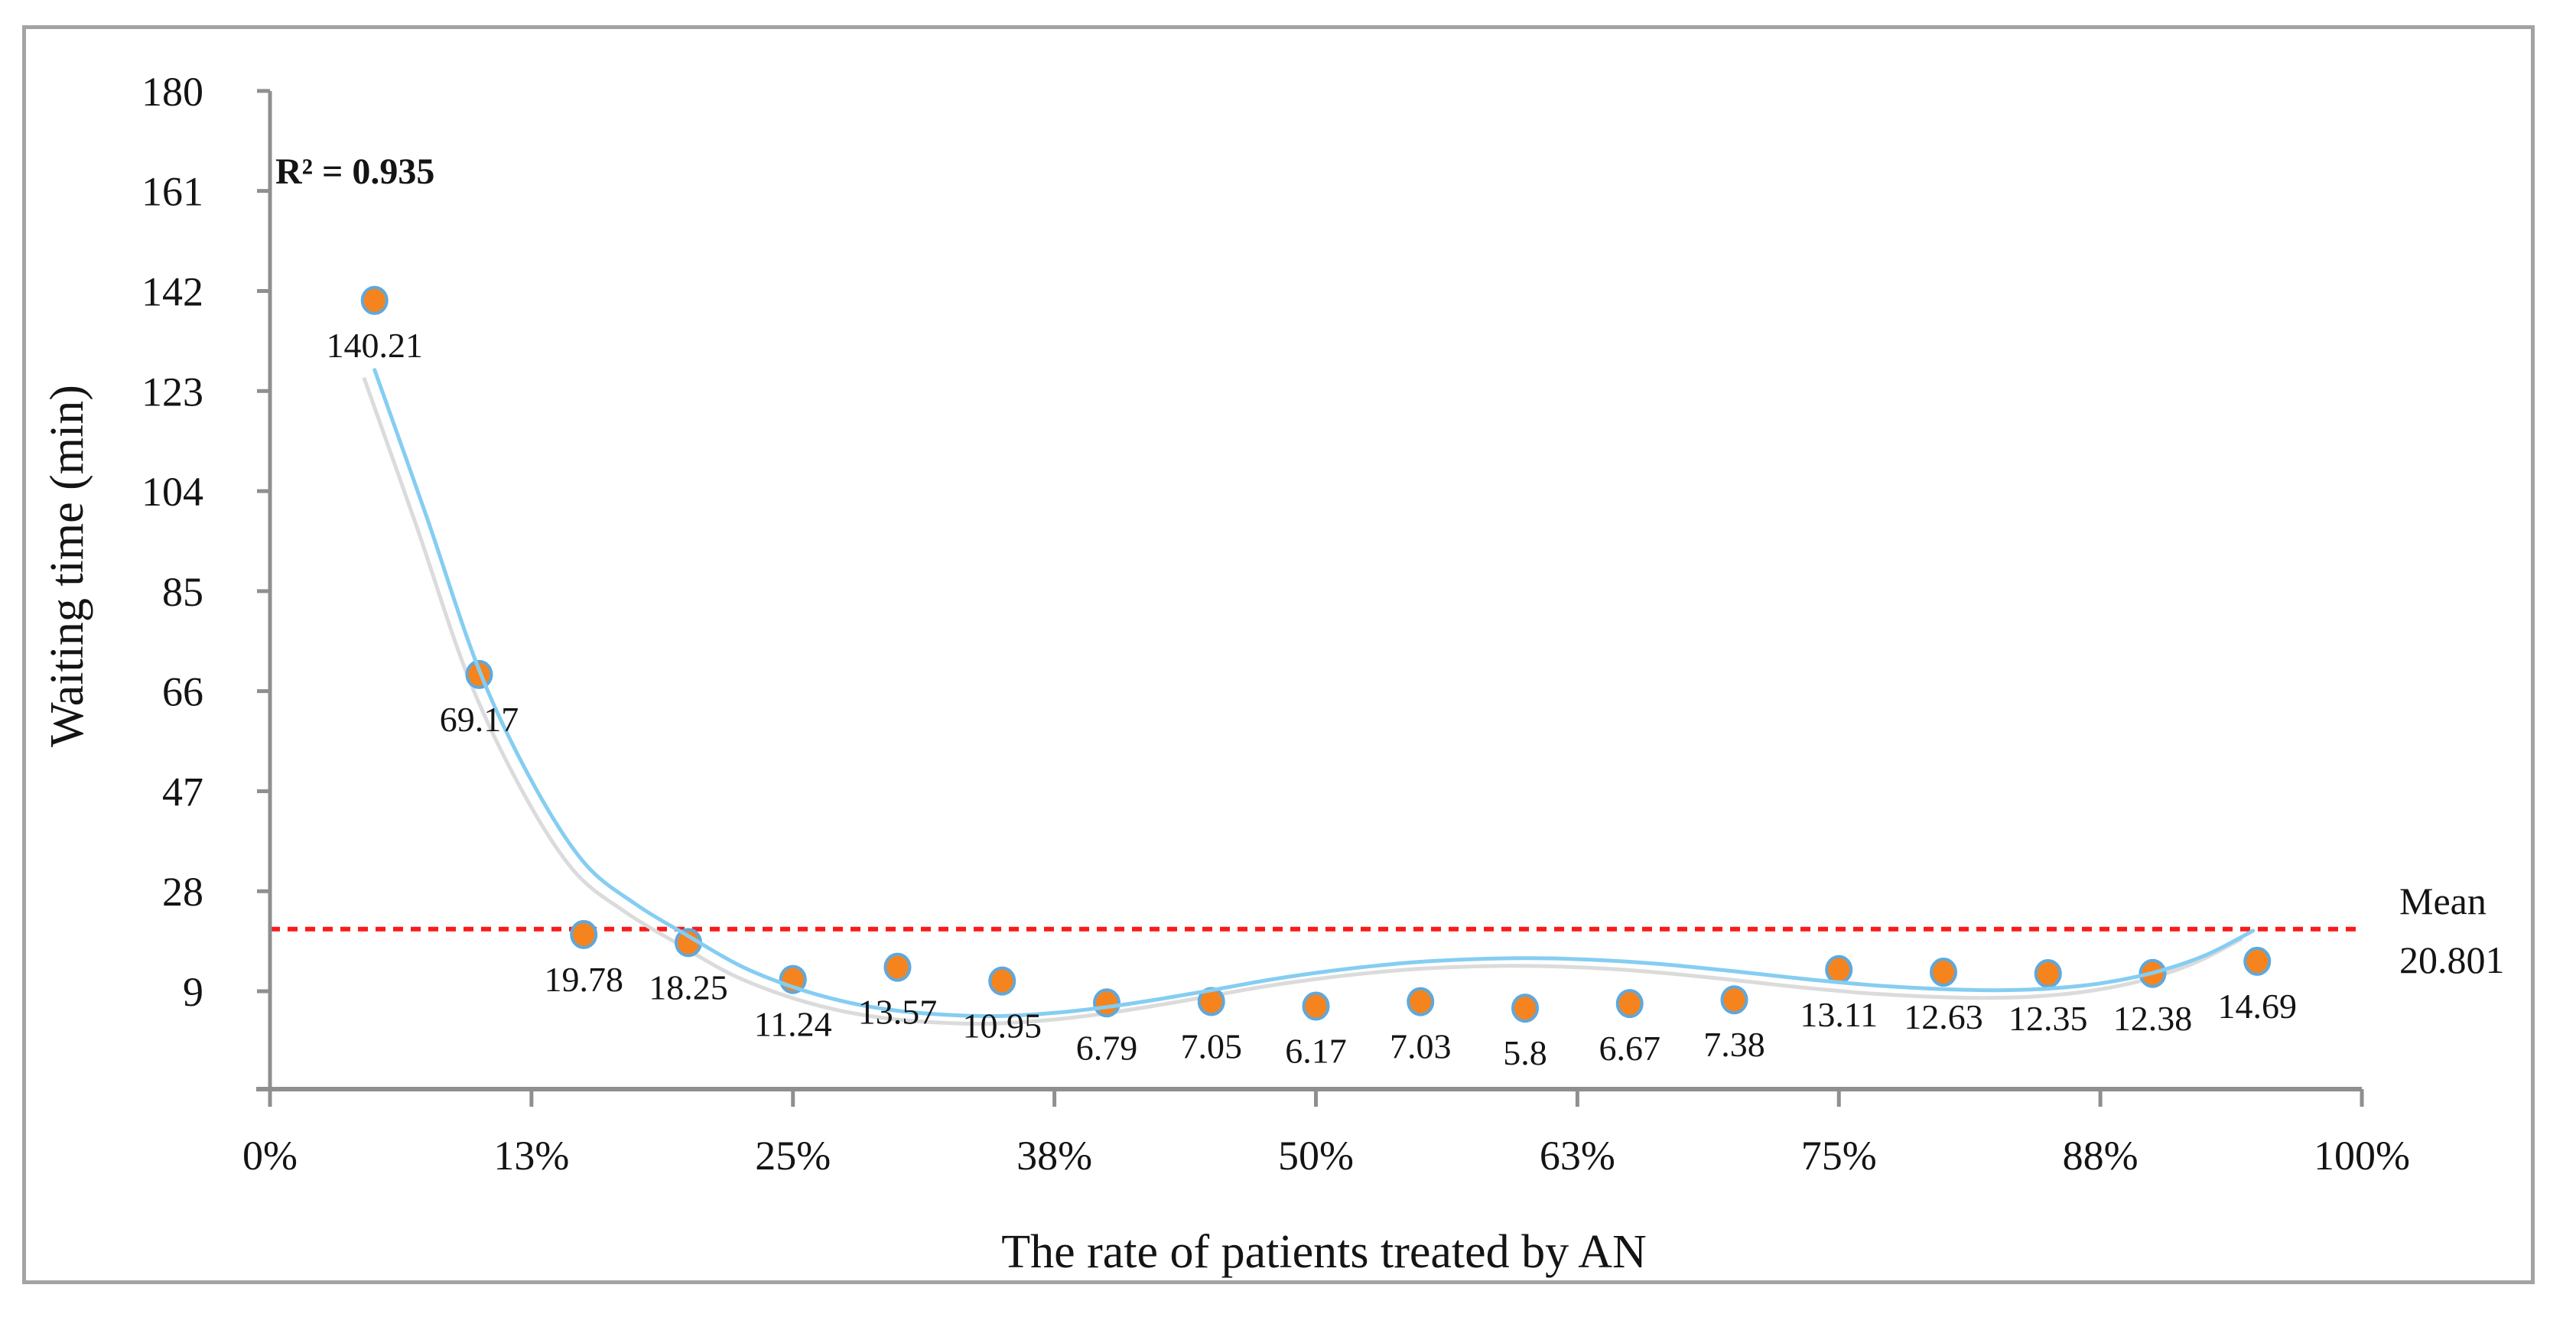 The height and width of the screenshot is (1327, 2576). Describe the element at coordinates (1734, 1044) in the screenshot. I see `point-value-label: 7.38` at that location.